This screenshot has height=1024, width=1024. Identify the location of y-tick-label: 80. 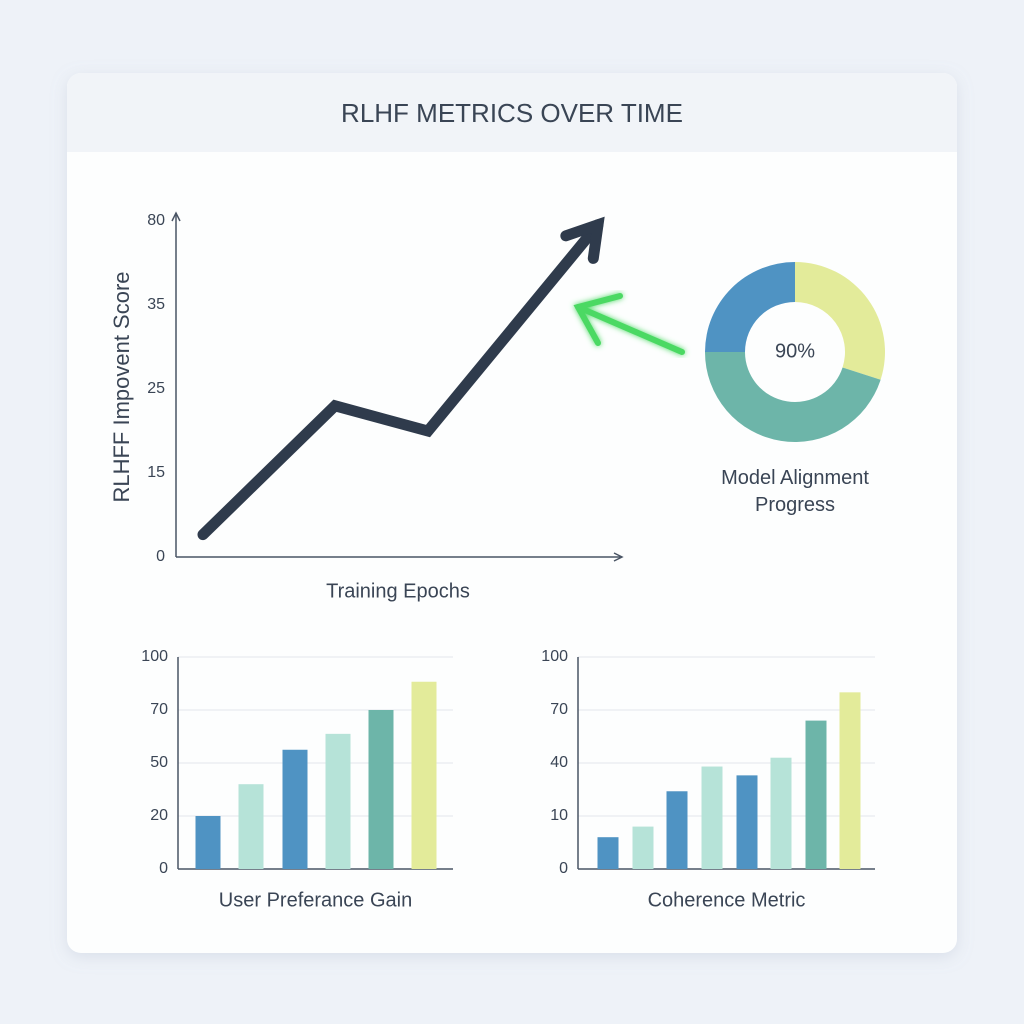
(156, 220).